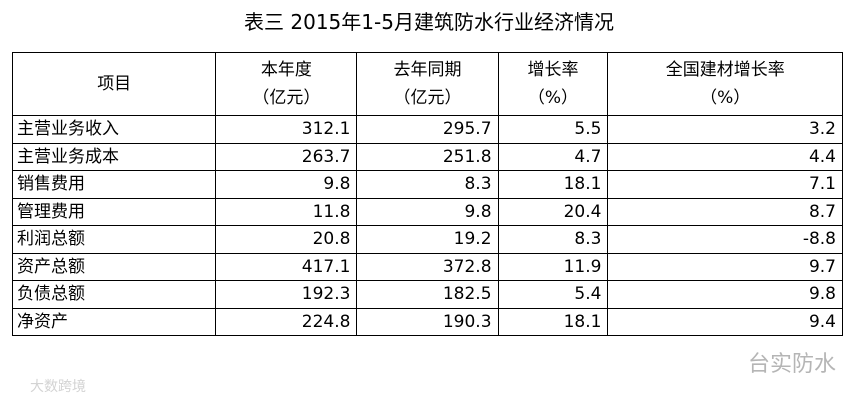 The height and width of the screenshot is (402, 858). What do you see at coordinates (725, 84) in the screenshot?
I see `header-cell: 全国建材增长率 （%）` at bounding box center [725, 84].